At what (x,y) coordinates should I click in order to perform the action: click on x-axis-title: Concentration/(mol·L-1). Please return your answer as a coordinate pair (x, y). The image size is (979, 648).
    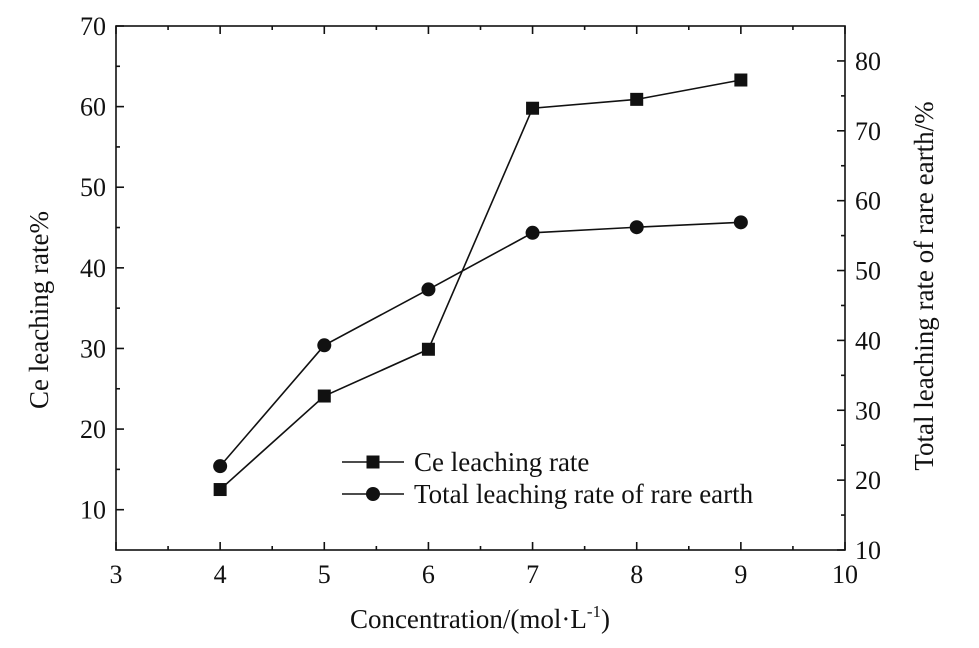
    Looking at the image, I should click on (480, 618).